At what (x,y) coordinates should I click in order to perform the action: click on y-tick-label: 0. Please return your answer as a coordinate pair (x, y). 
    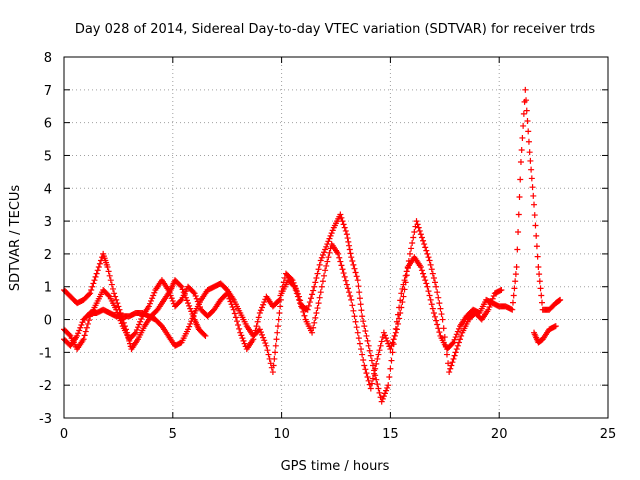
    Looking at the image, I should click on (48, 321).